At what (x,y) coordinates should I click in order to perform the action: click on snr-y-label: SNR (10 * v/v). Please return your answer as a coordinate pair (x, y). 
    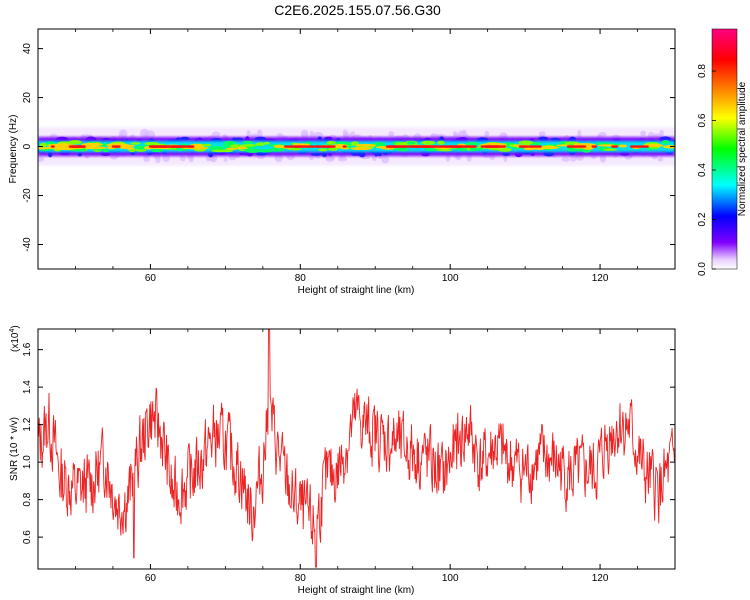
    Looking at the image, I should click on (14, 449).